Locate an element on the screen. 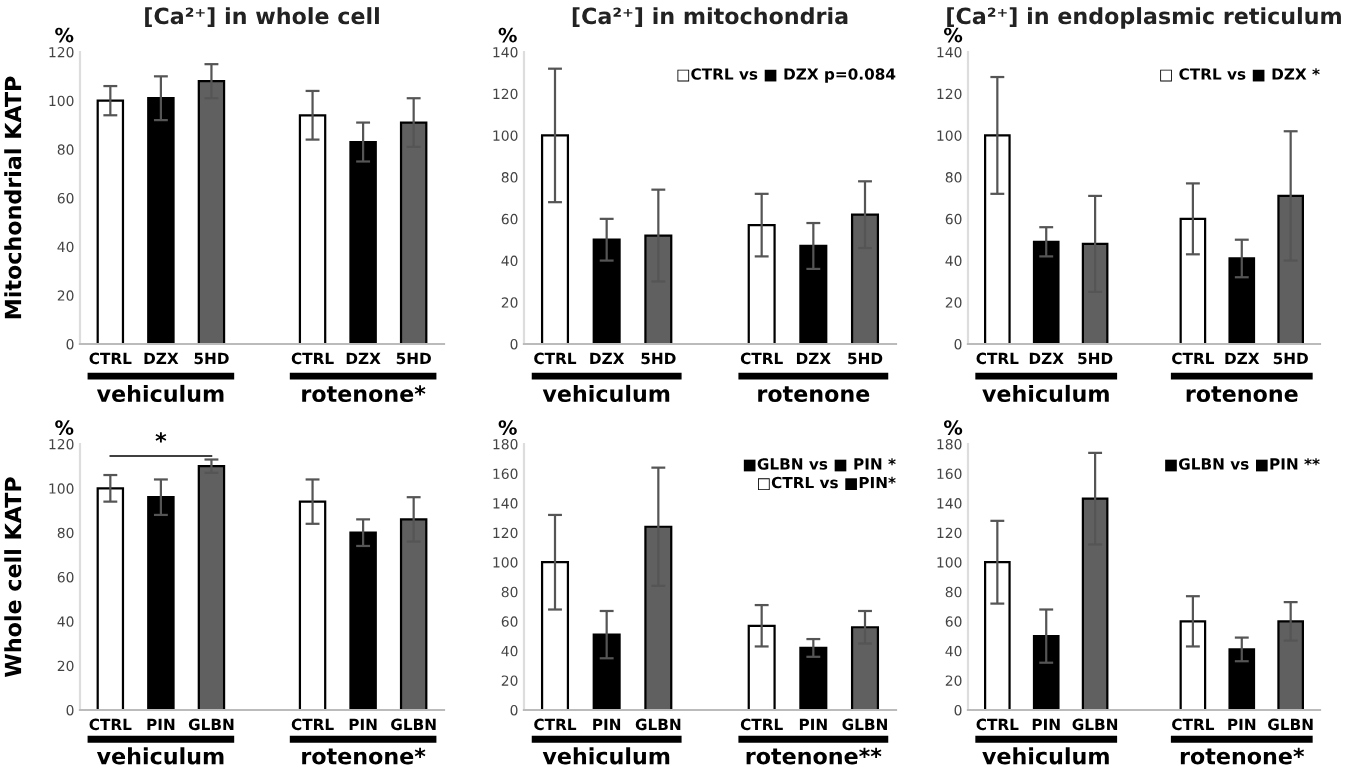 This screenshot has width=1354, height=774. chart-title: [Ca²⁺] in endoplasmic reticulum is located at coordinates (1144, 18).